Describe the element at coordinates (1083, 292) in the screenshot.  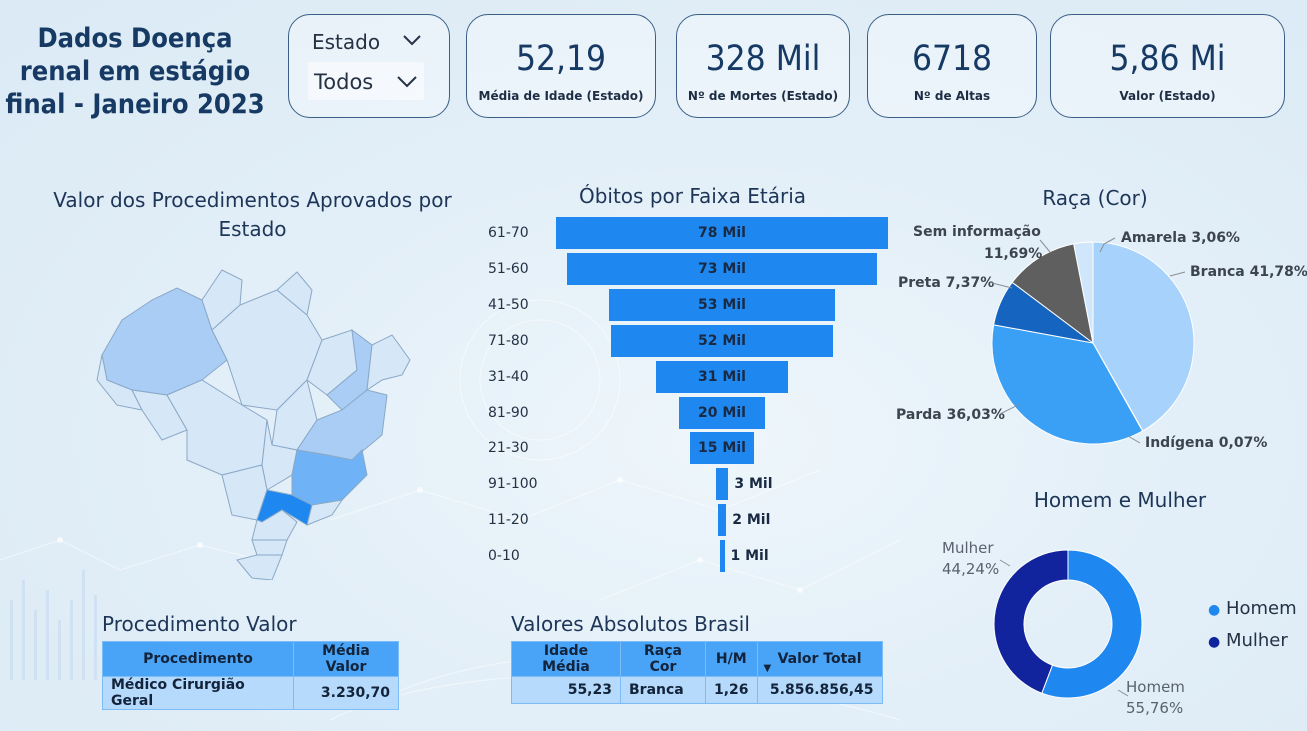
I see `pie-slice-amarela` at that location.